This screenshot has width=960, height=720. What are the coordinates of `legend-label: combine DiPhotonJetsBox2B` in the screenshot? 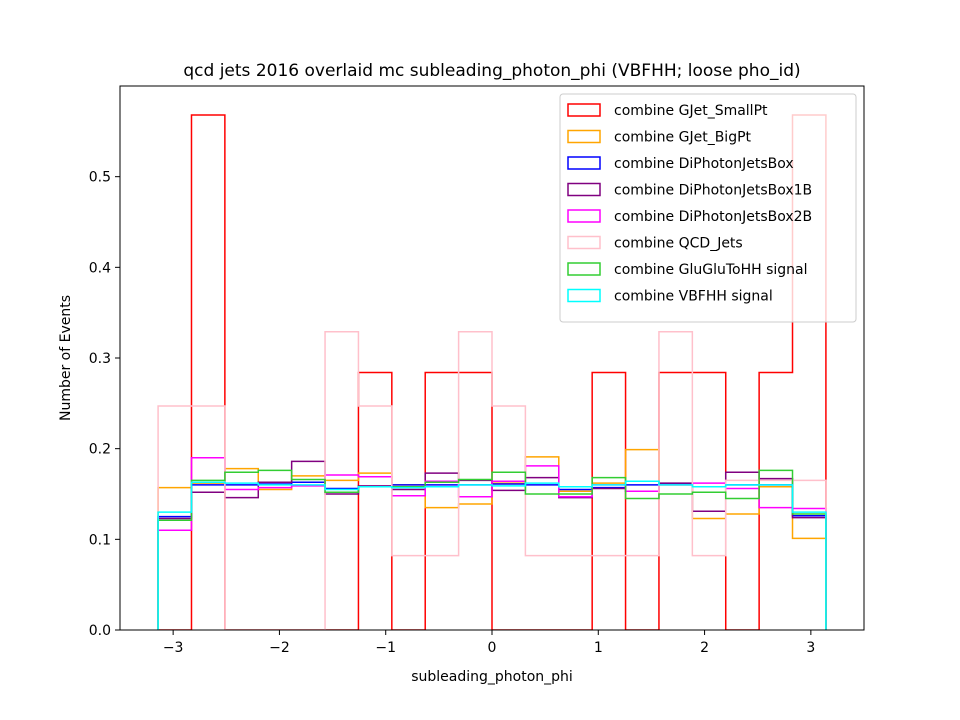 It's located at (713, 217).